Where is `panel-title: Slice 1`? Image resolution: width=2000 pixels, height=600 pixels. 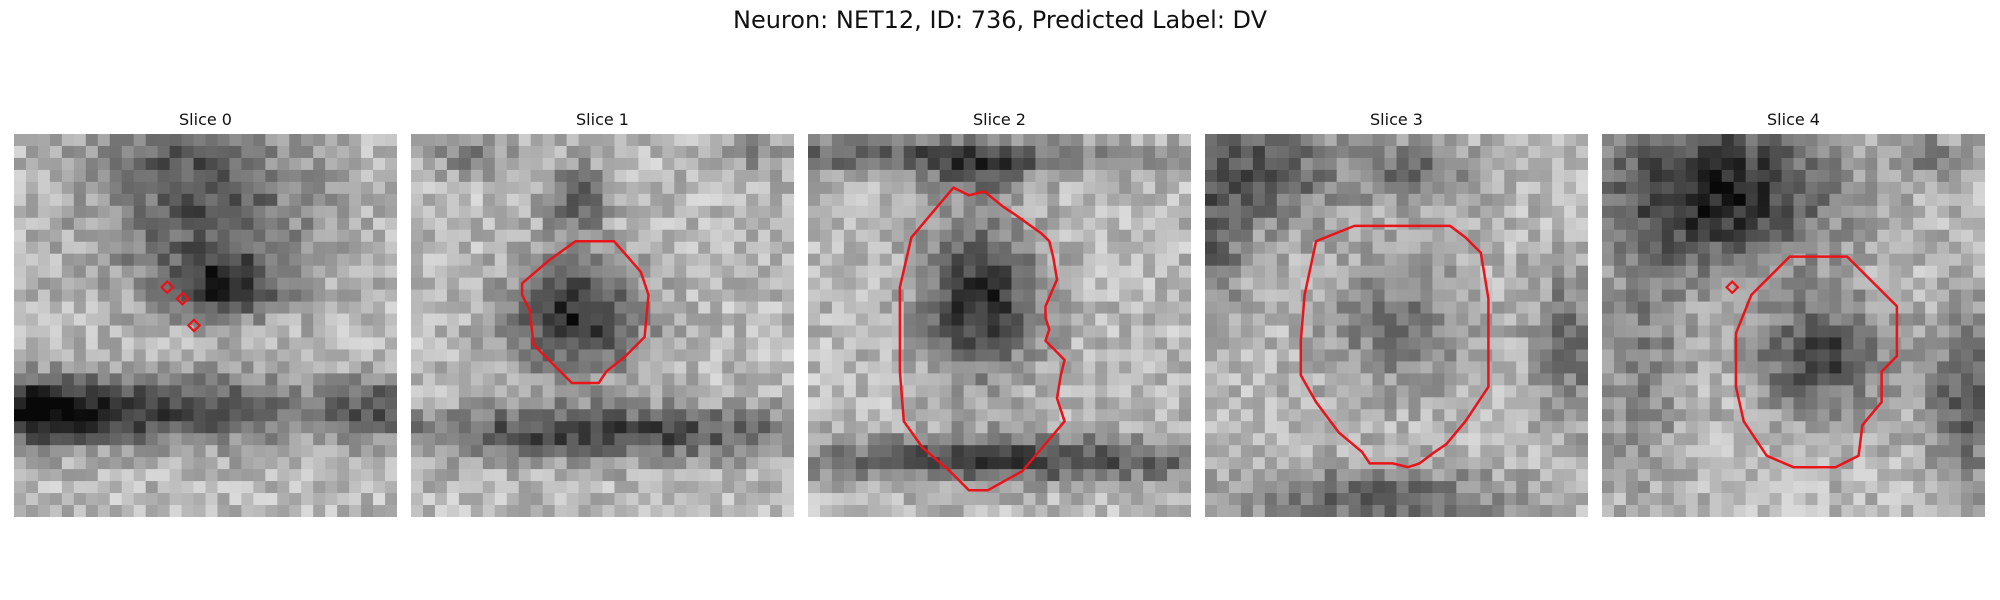 panel-title: Slice 1 is located at coordinates (602, 119).